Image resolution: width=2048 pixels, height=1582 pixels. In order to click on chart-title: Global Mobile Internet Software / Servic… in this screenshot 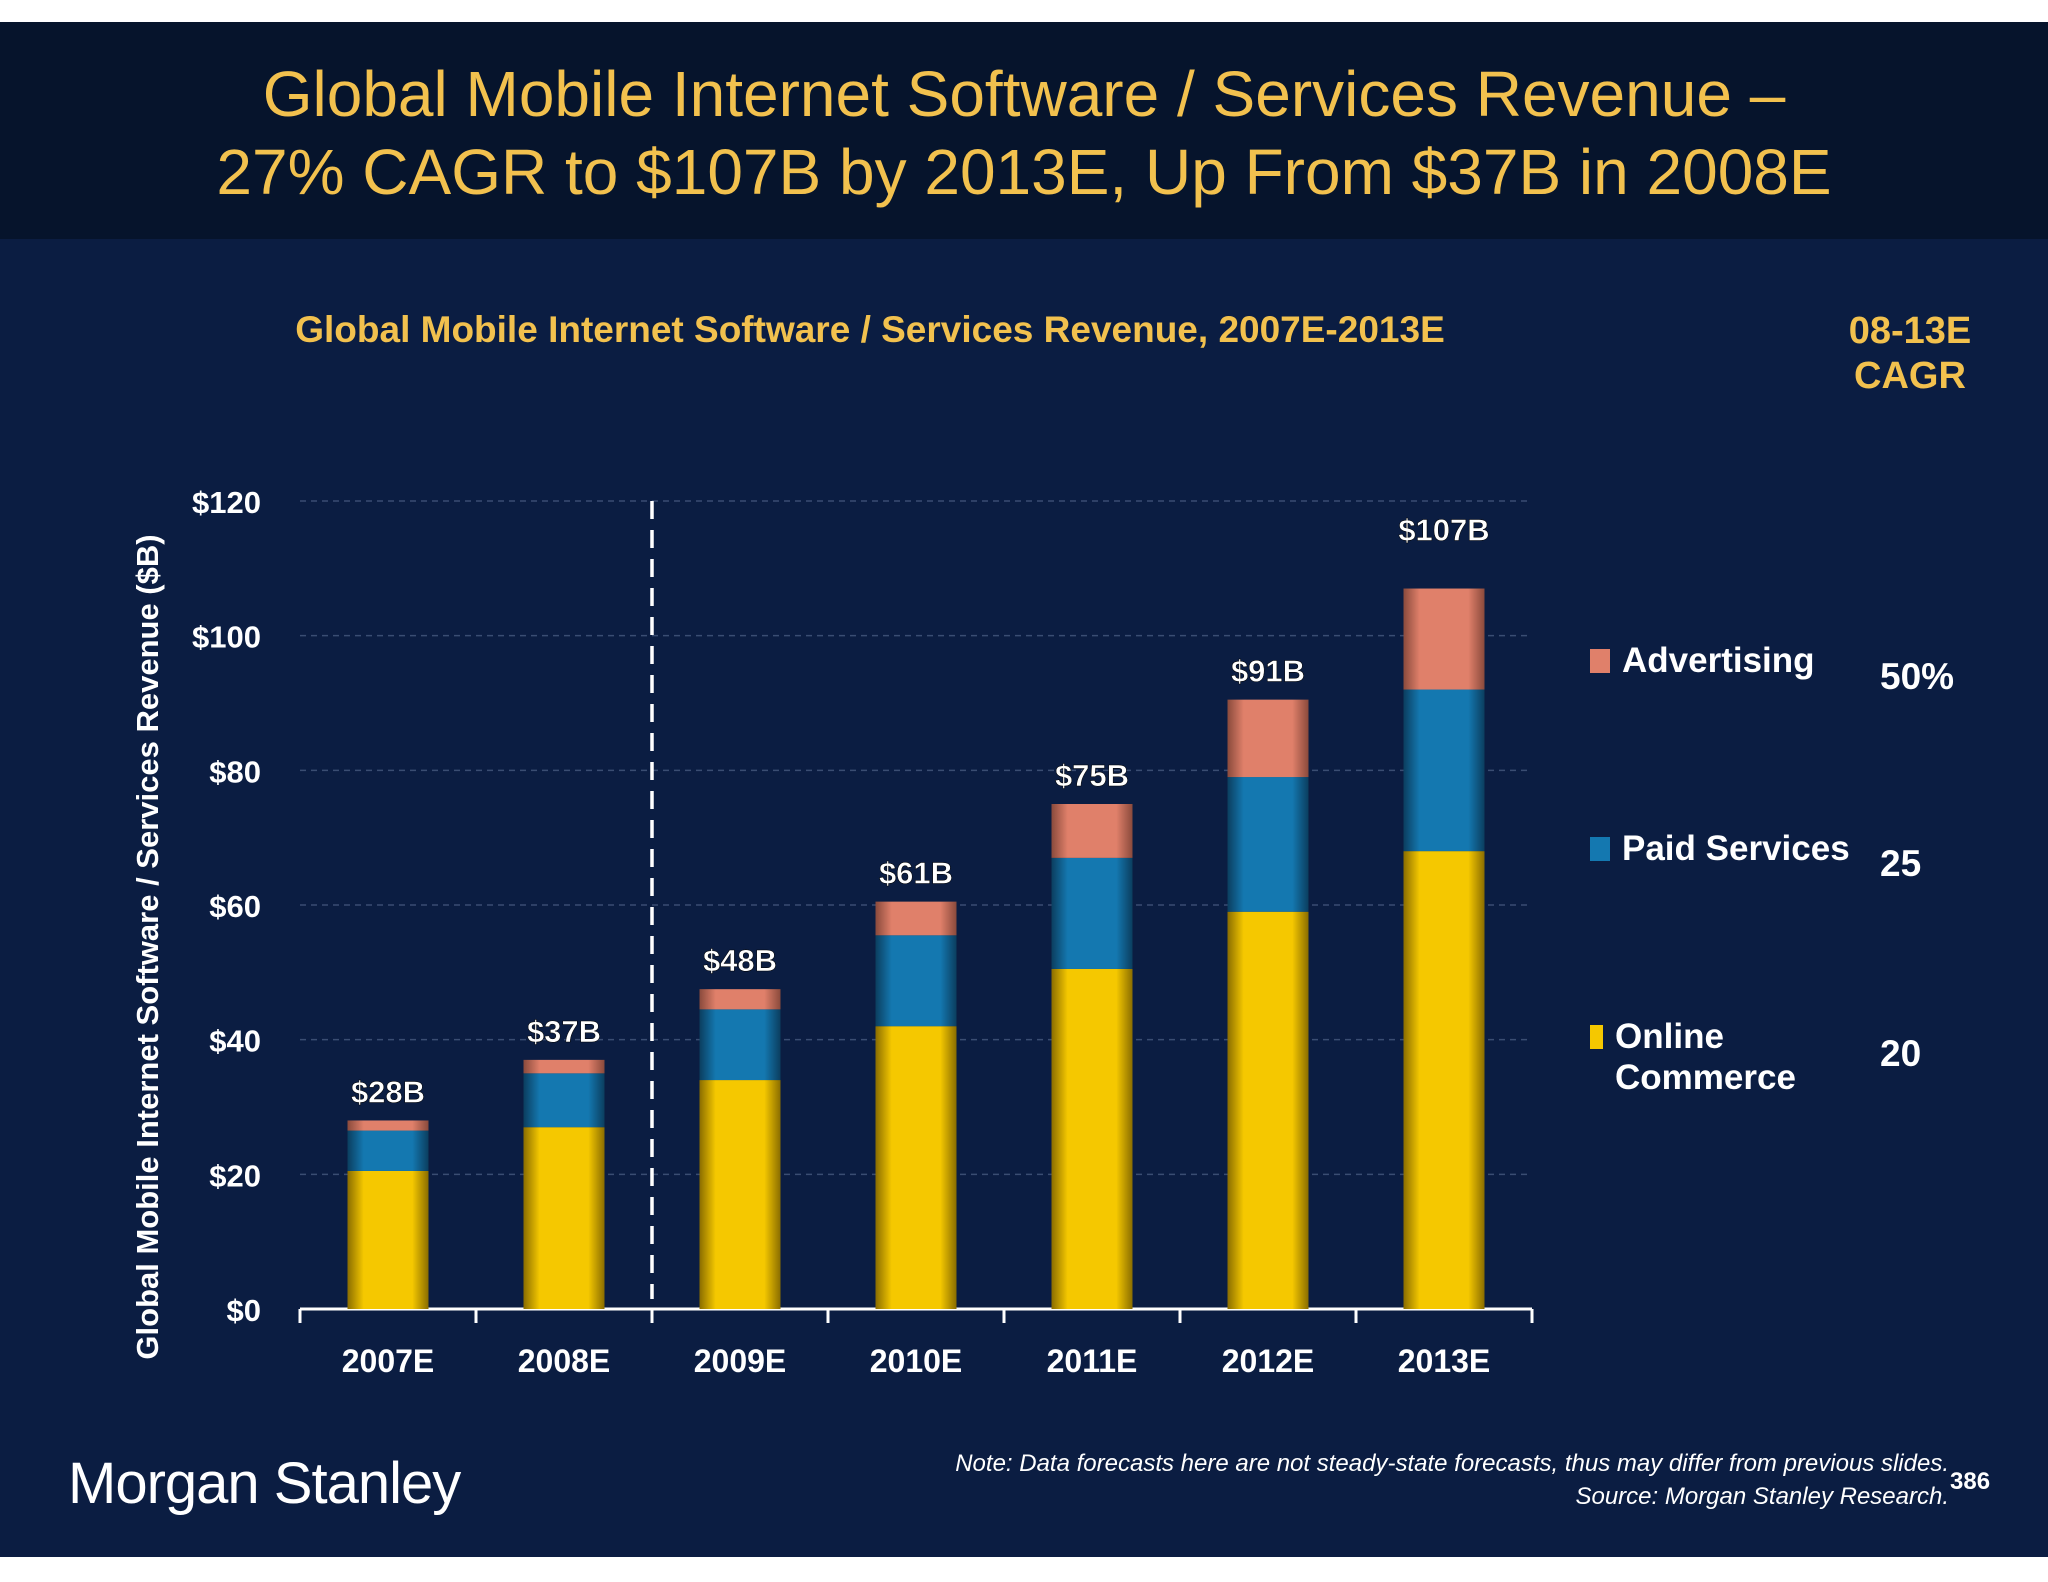, I will do `click(870, 329)`.